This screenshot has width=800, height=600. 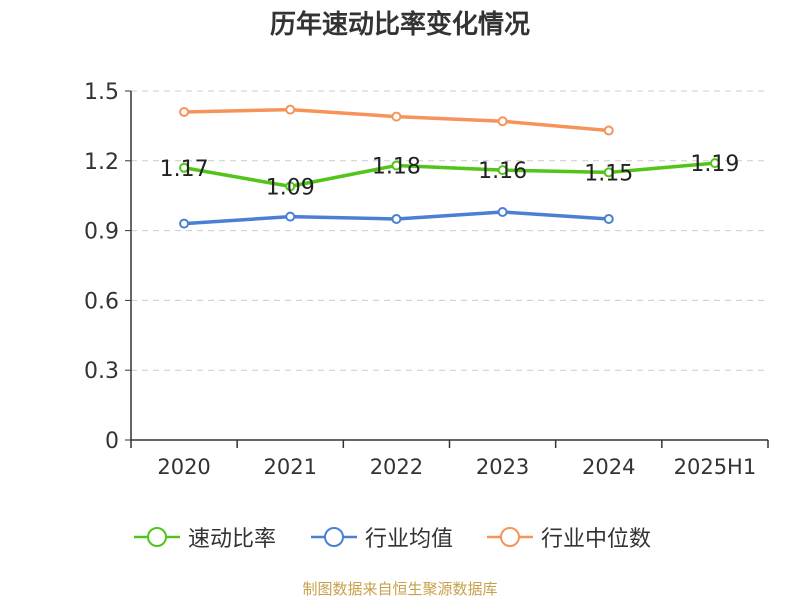 I want to click on legend-item-quick-ratio: 速动比率, so click(x=205, y=537).